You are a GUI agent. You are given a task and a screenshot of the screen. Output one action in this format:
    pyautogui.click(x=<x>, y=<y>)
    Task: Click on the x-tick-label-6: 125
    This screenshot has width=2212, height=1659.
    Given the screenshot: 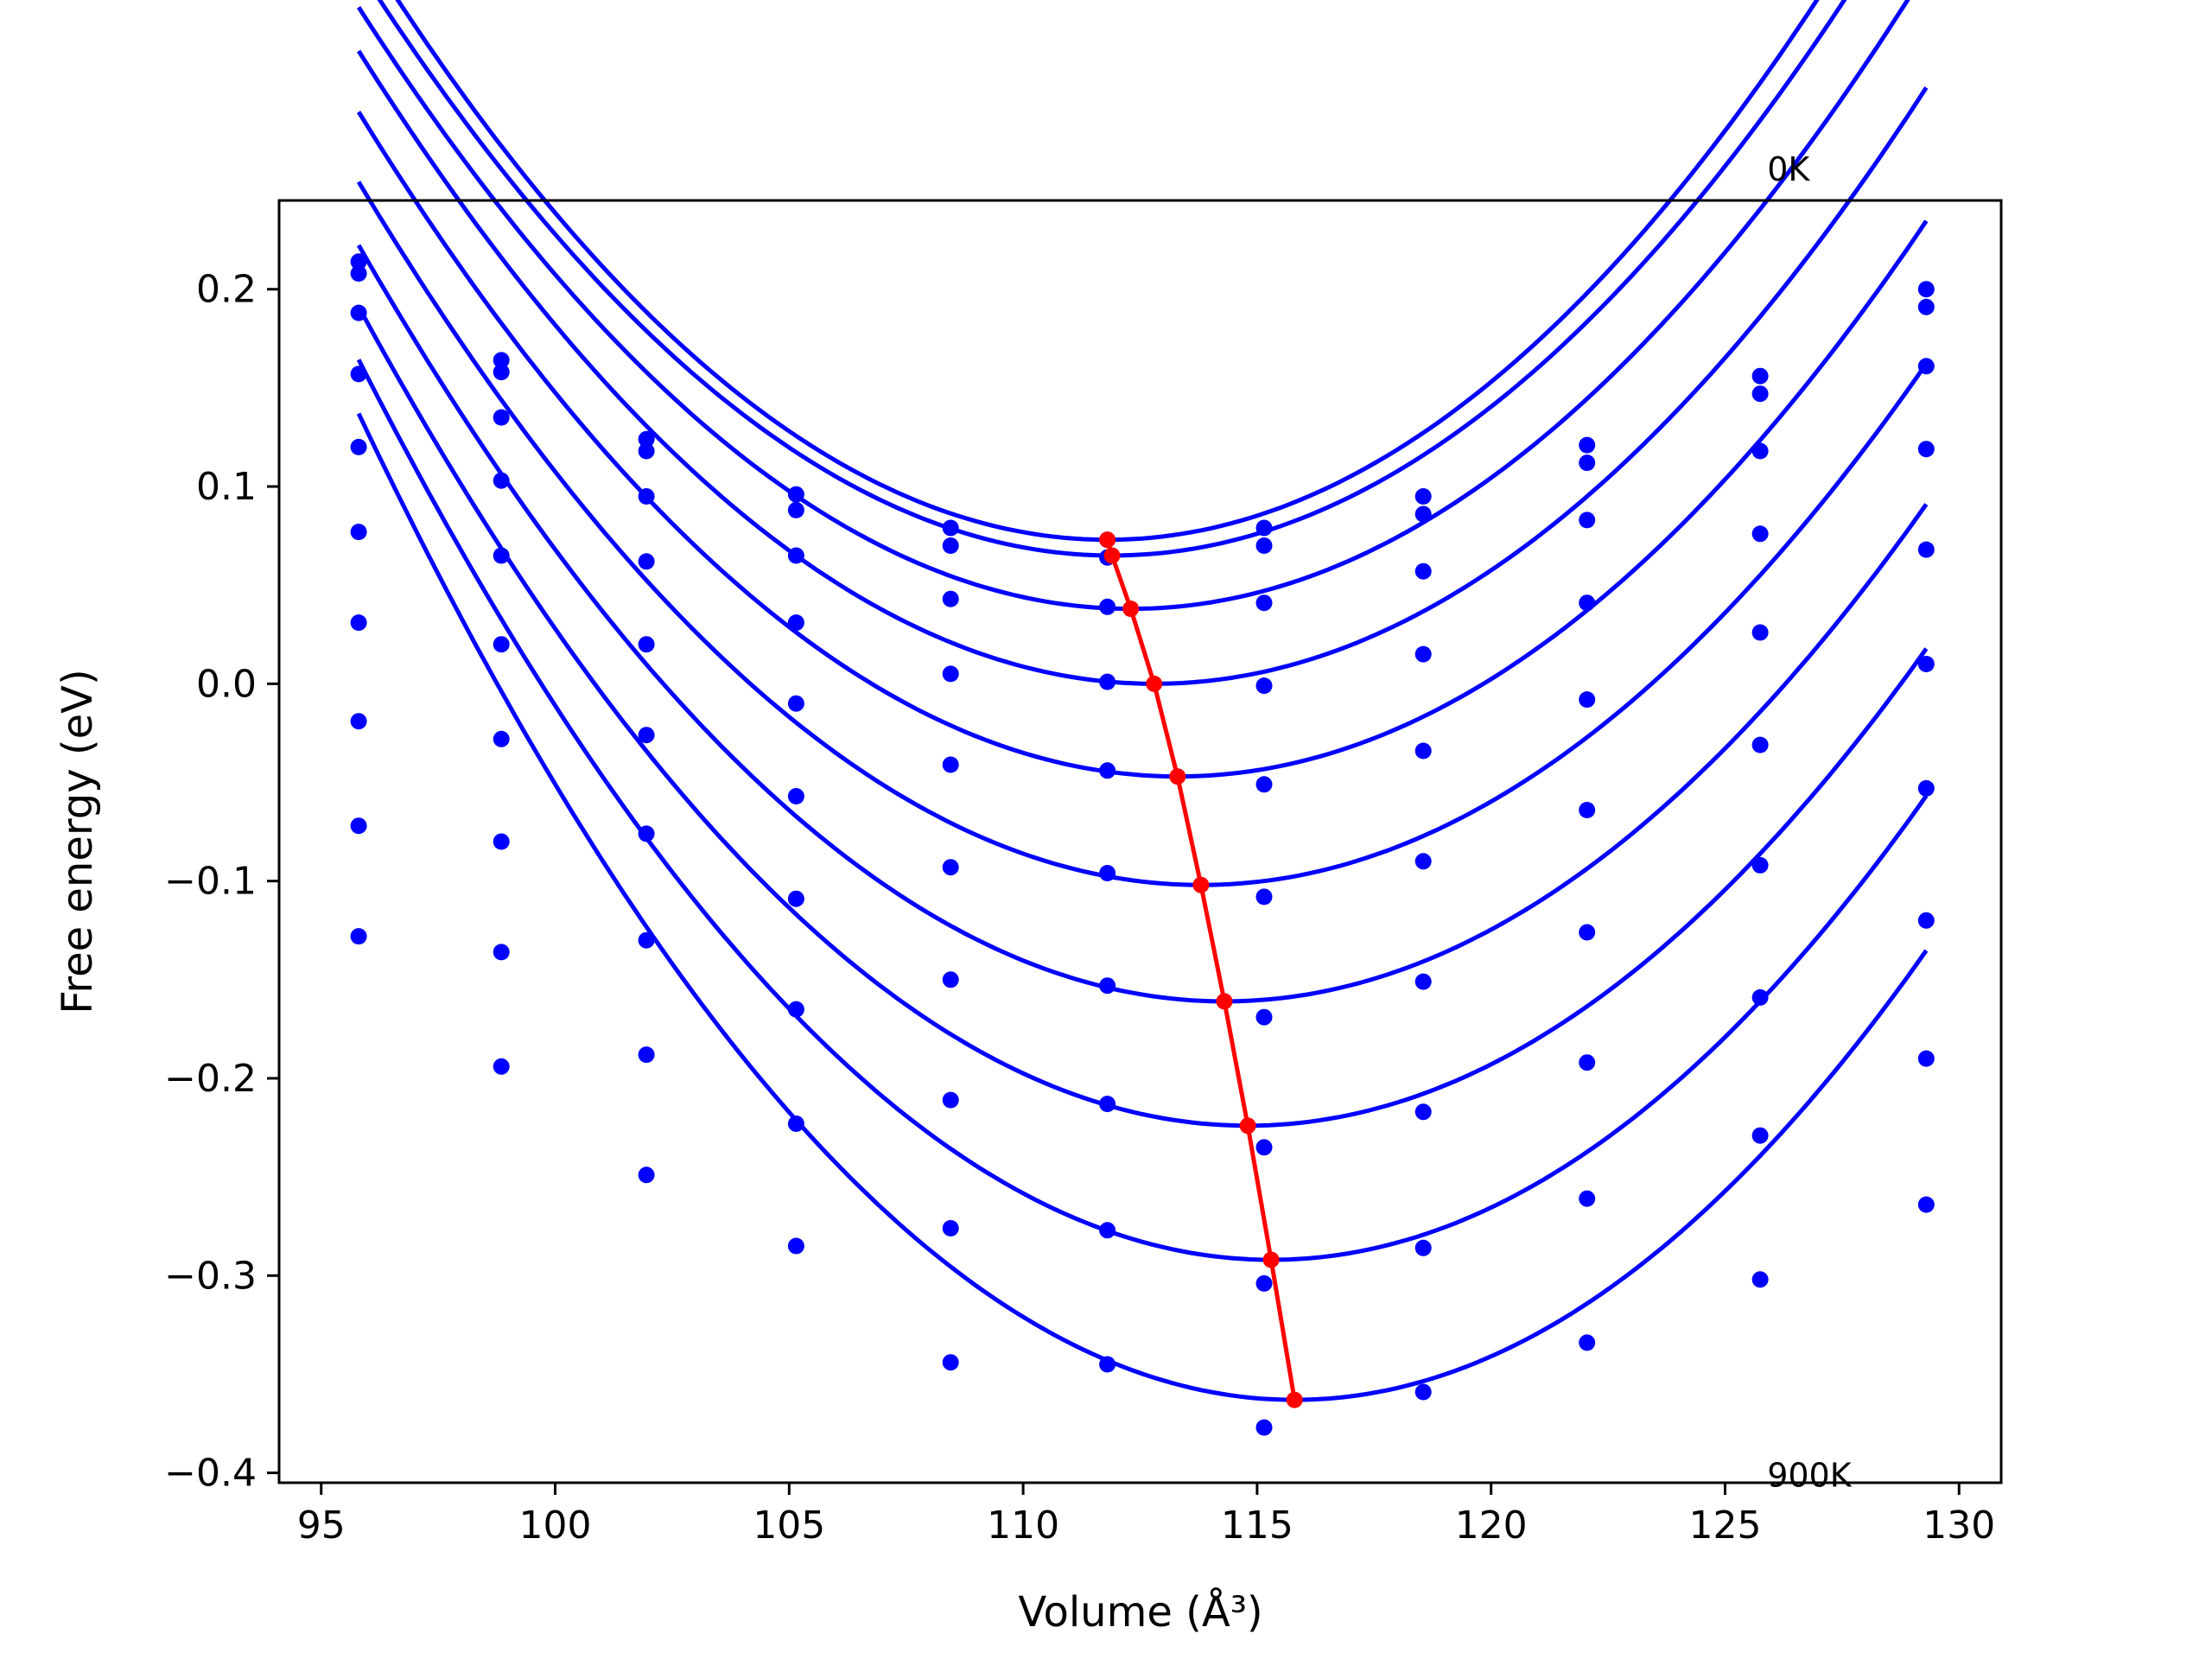 What is the action you would take?
    pyautogui.click(x=1724, y=1525)
    